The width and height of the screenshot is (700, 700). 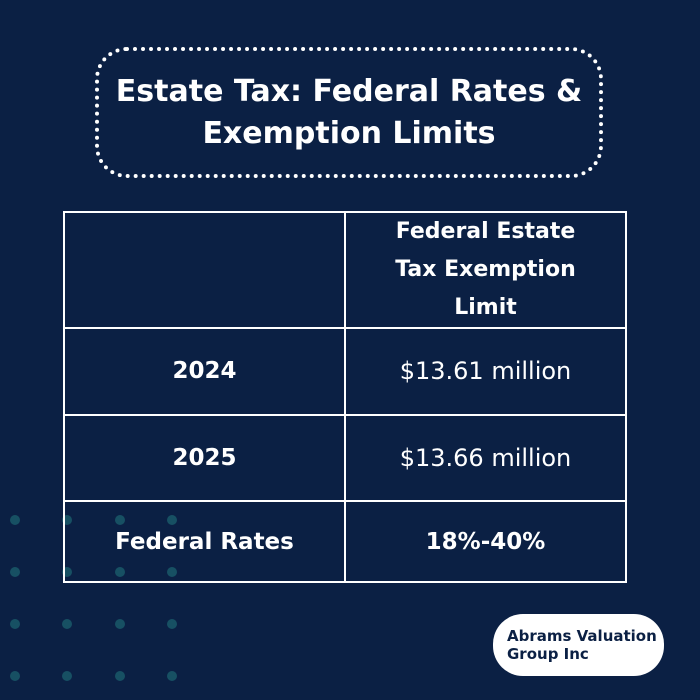 I want to click on row-label: 2025, so click(x=204, y=458).